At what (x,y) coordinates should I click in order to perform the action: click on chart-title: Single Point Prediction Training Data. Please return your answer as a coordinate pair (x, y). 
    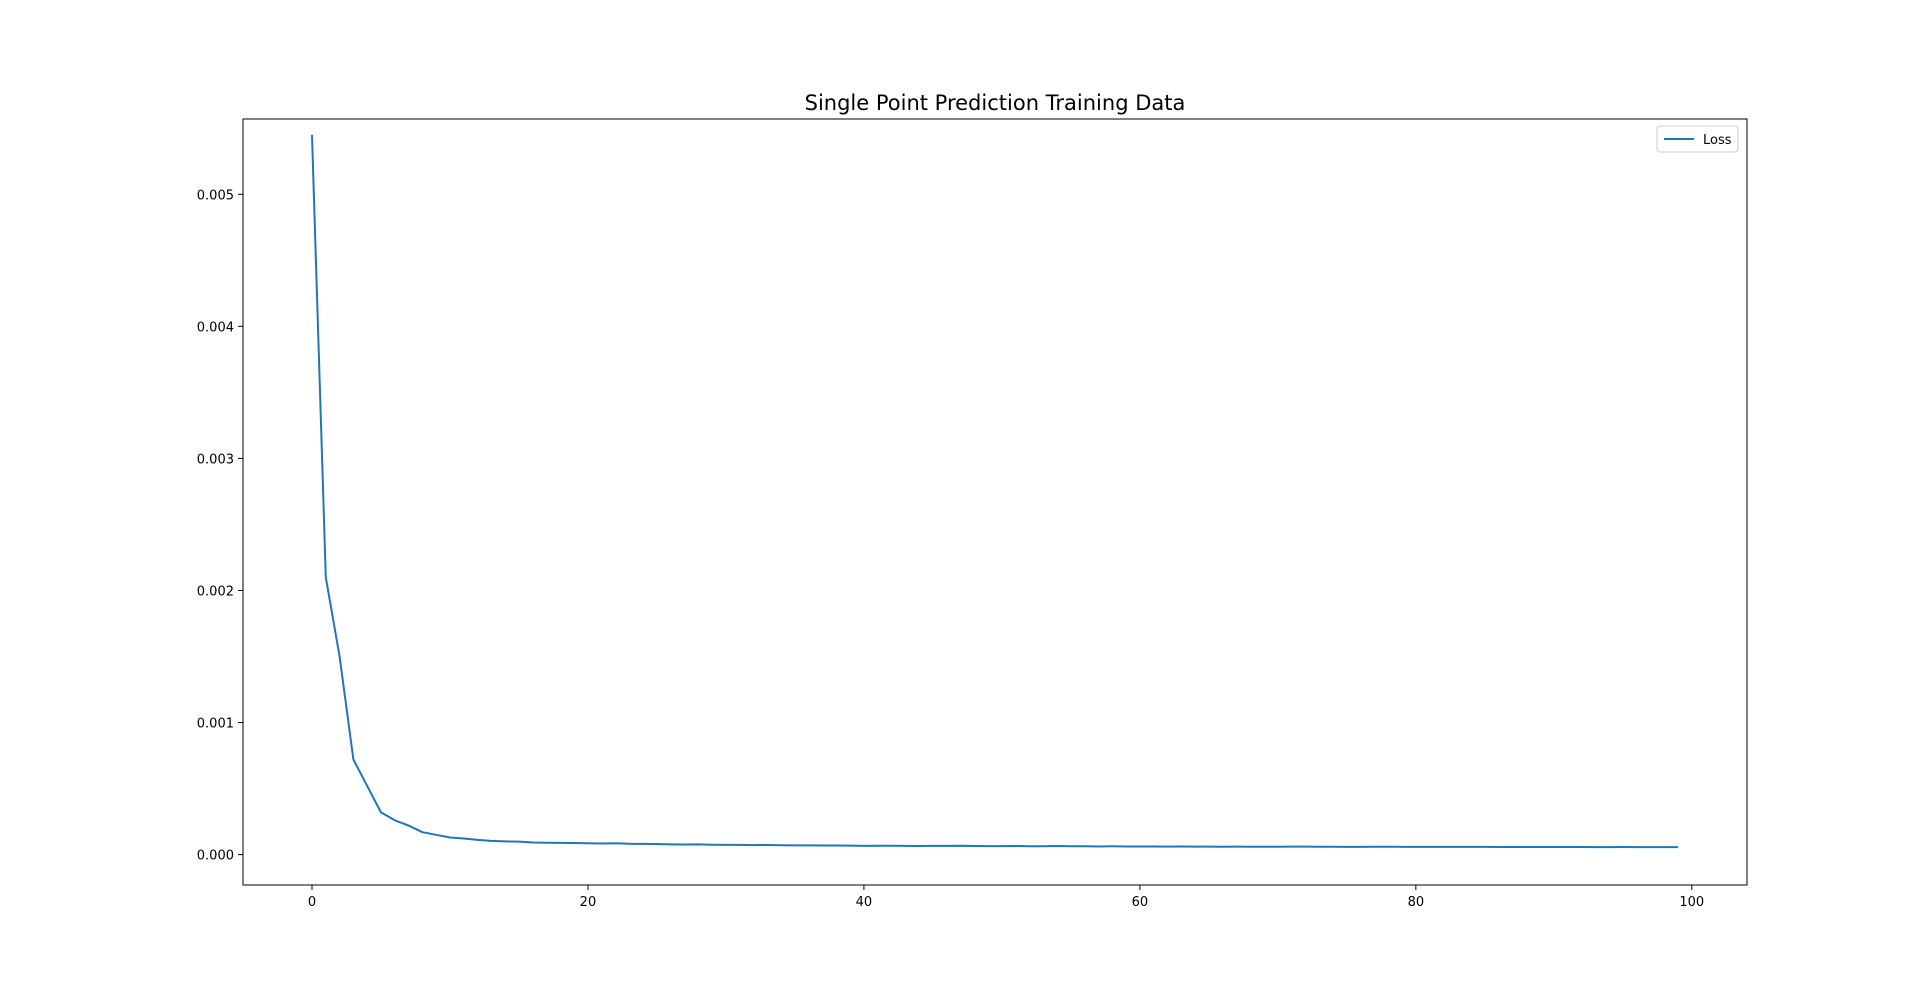
    Looking at the image, I should click on (995, 103).